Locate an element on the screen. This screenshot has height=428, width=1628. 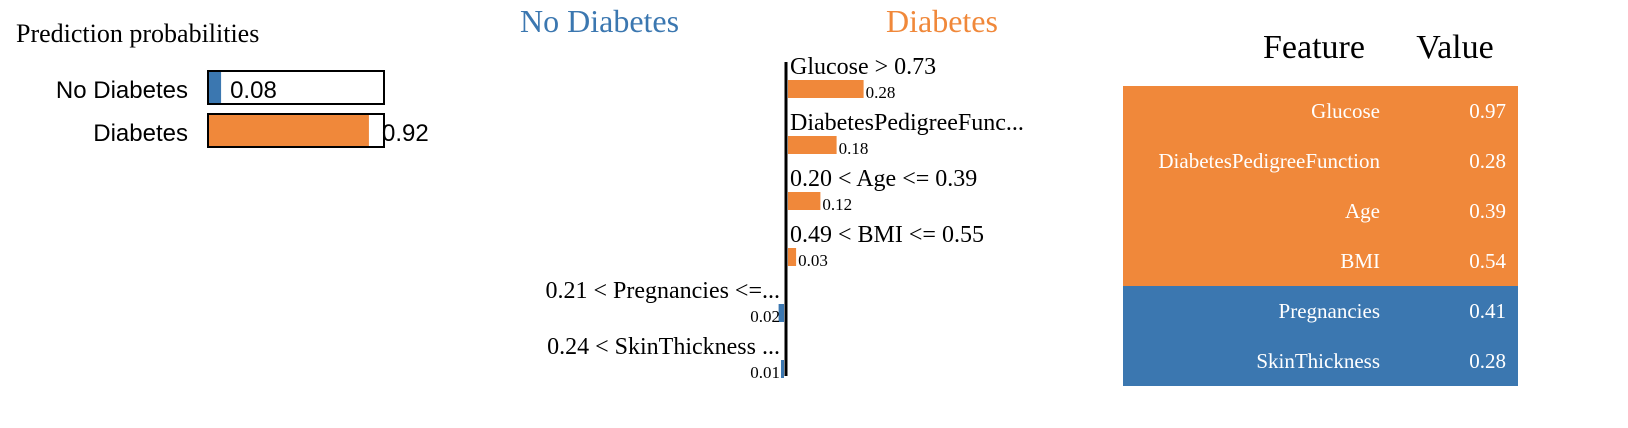
table-header-feature: Feature is located at coordinates (1314, 47).